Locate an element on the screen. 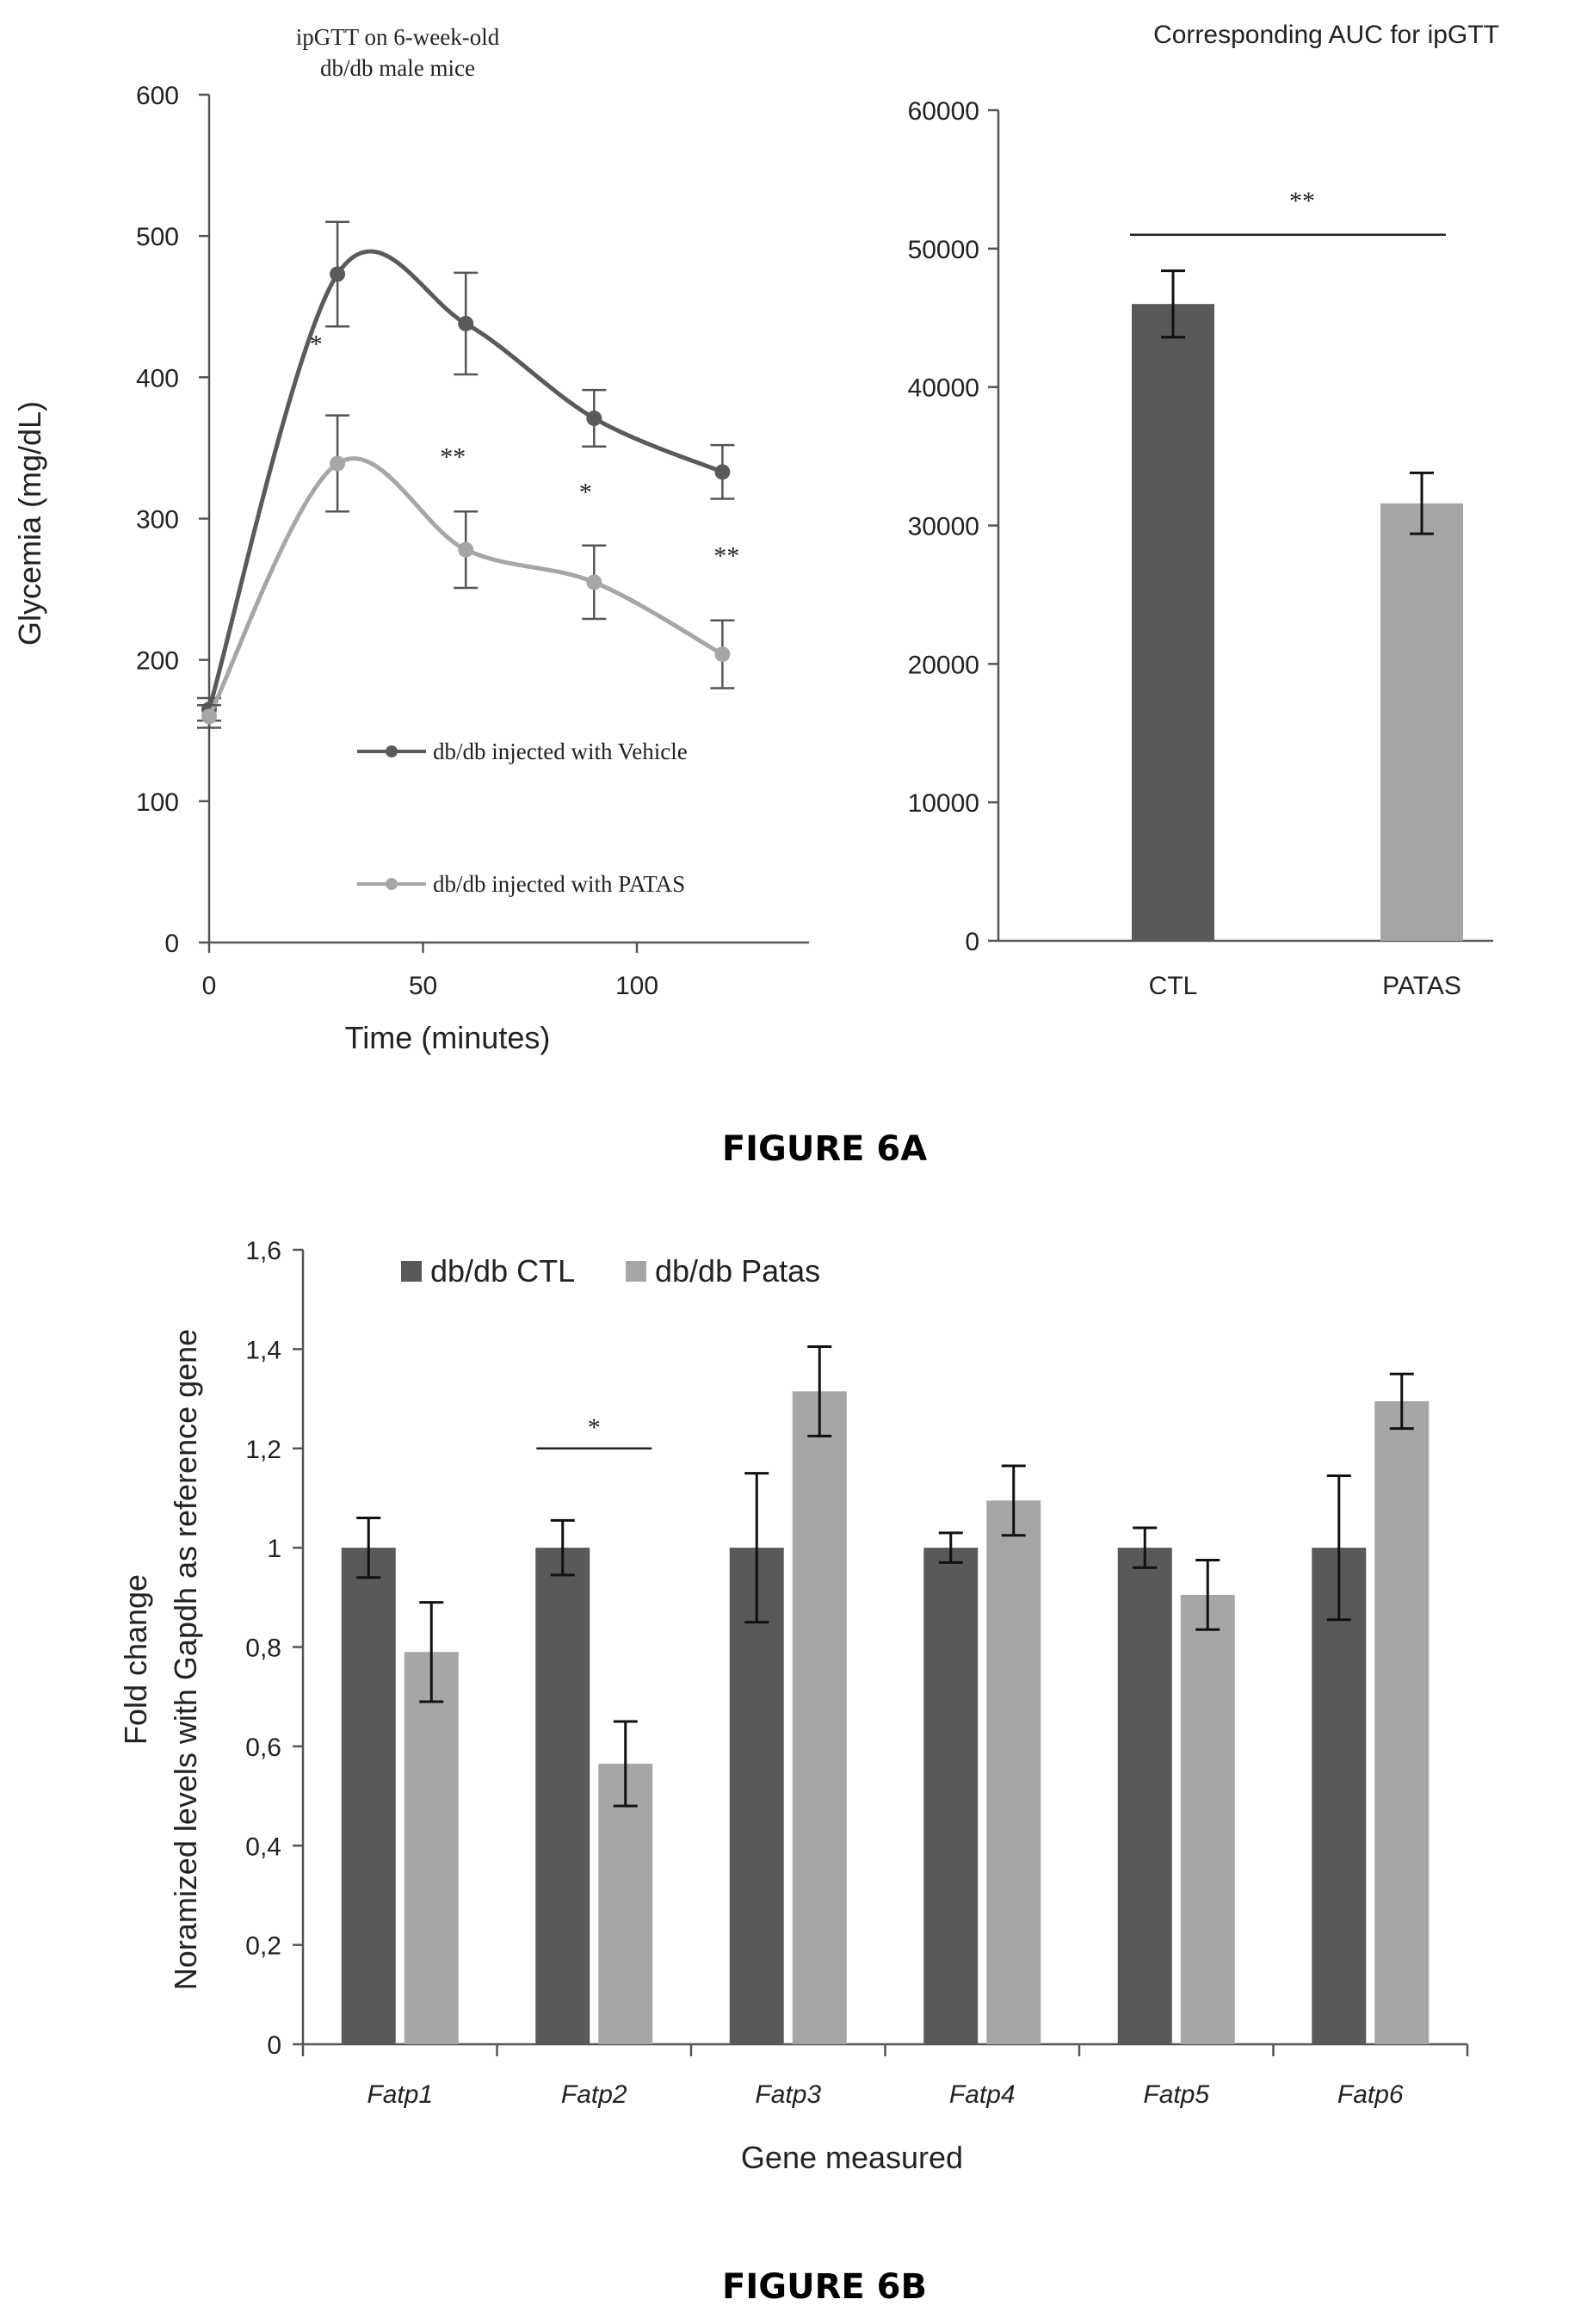 Image resolution: width=1581 pixels, height=2324 pixels. ipgtt-x-axis-title: Time (minutes) is located at coordinates (448, 1037).